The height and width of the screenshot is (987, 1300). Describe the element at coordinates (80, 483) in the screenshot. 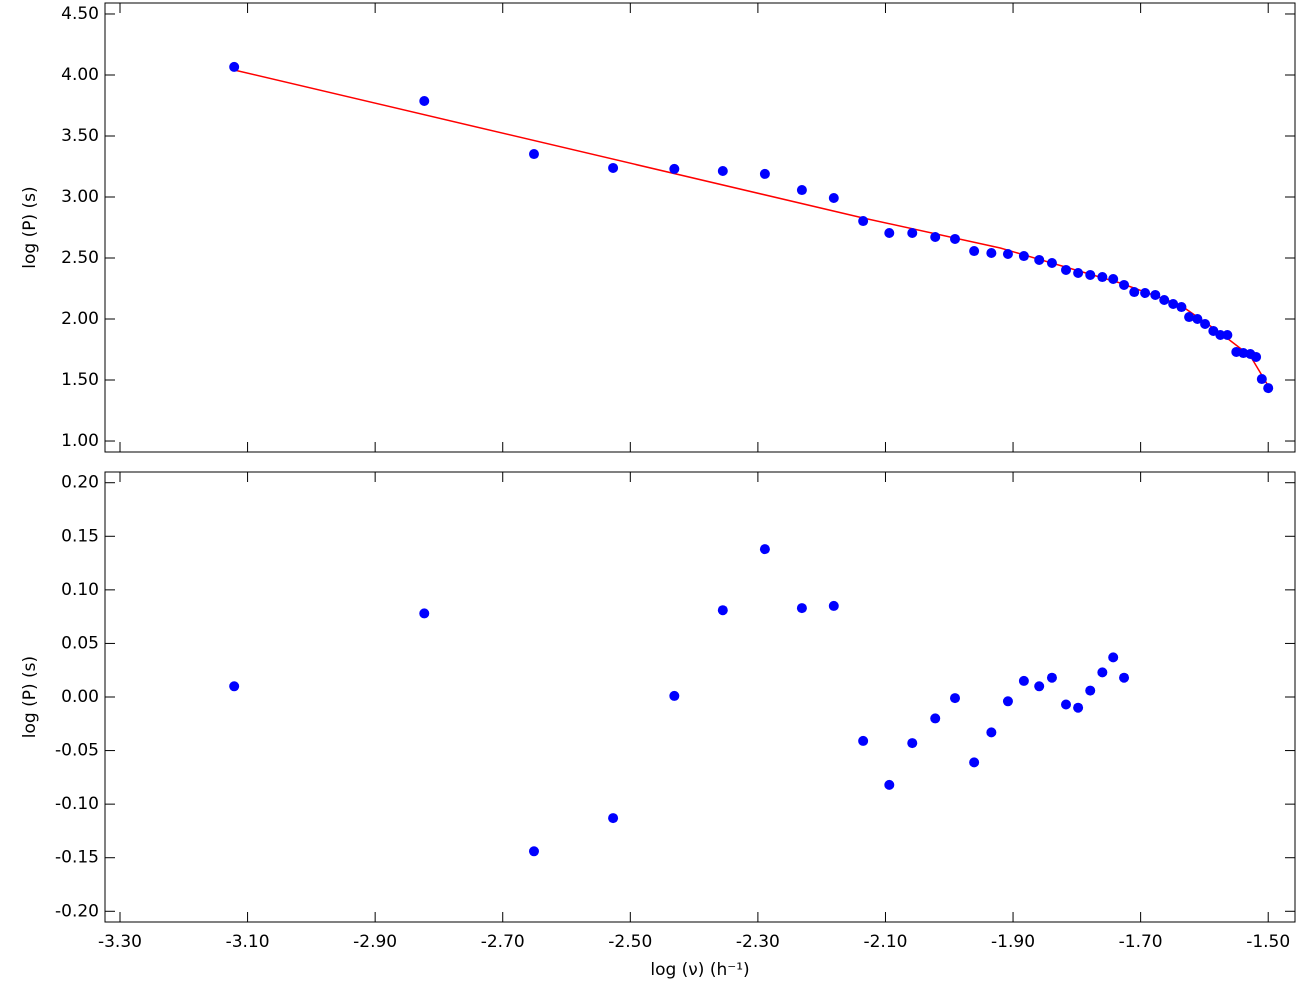

I see `y-tick-label: 0.20` at that location.